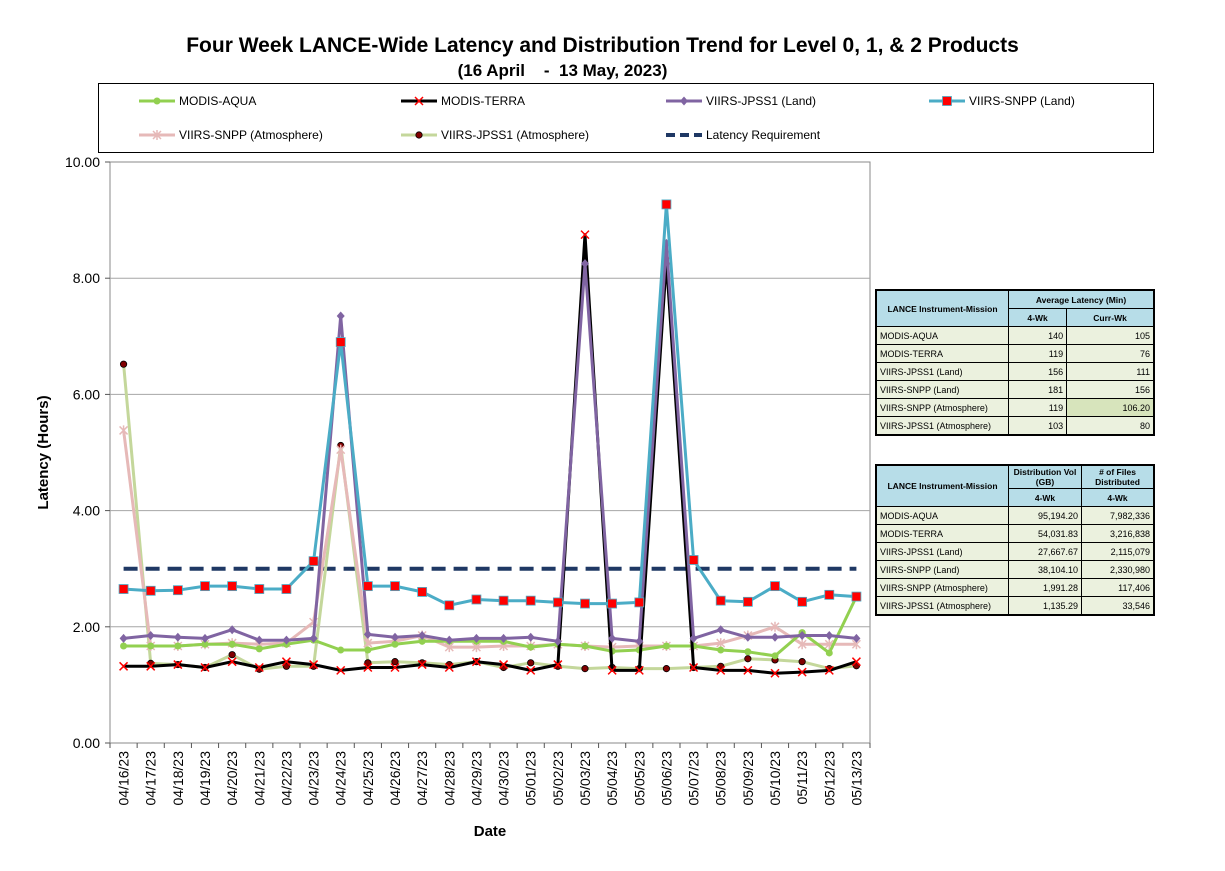 The image size is (1225, 871). I want to click on table-cell-mission: VIIRS-JPSS1 (Atmosphere), so click(942, 426).